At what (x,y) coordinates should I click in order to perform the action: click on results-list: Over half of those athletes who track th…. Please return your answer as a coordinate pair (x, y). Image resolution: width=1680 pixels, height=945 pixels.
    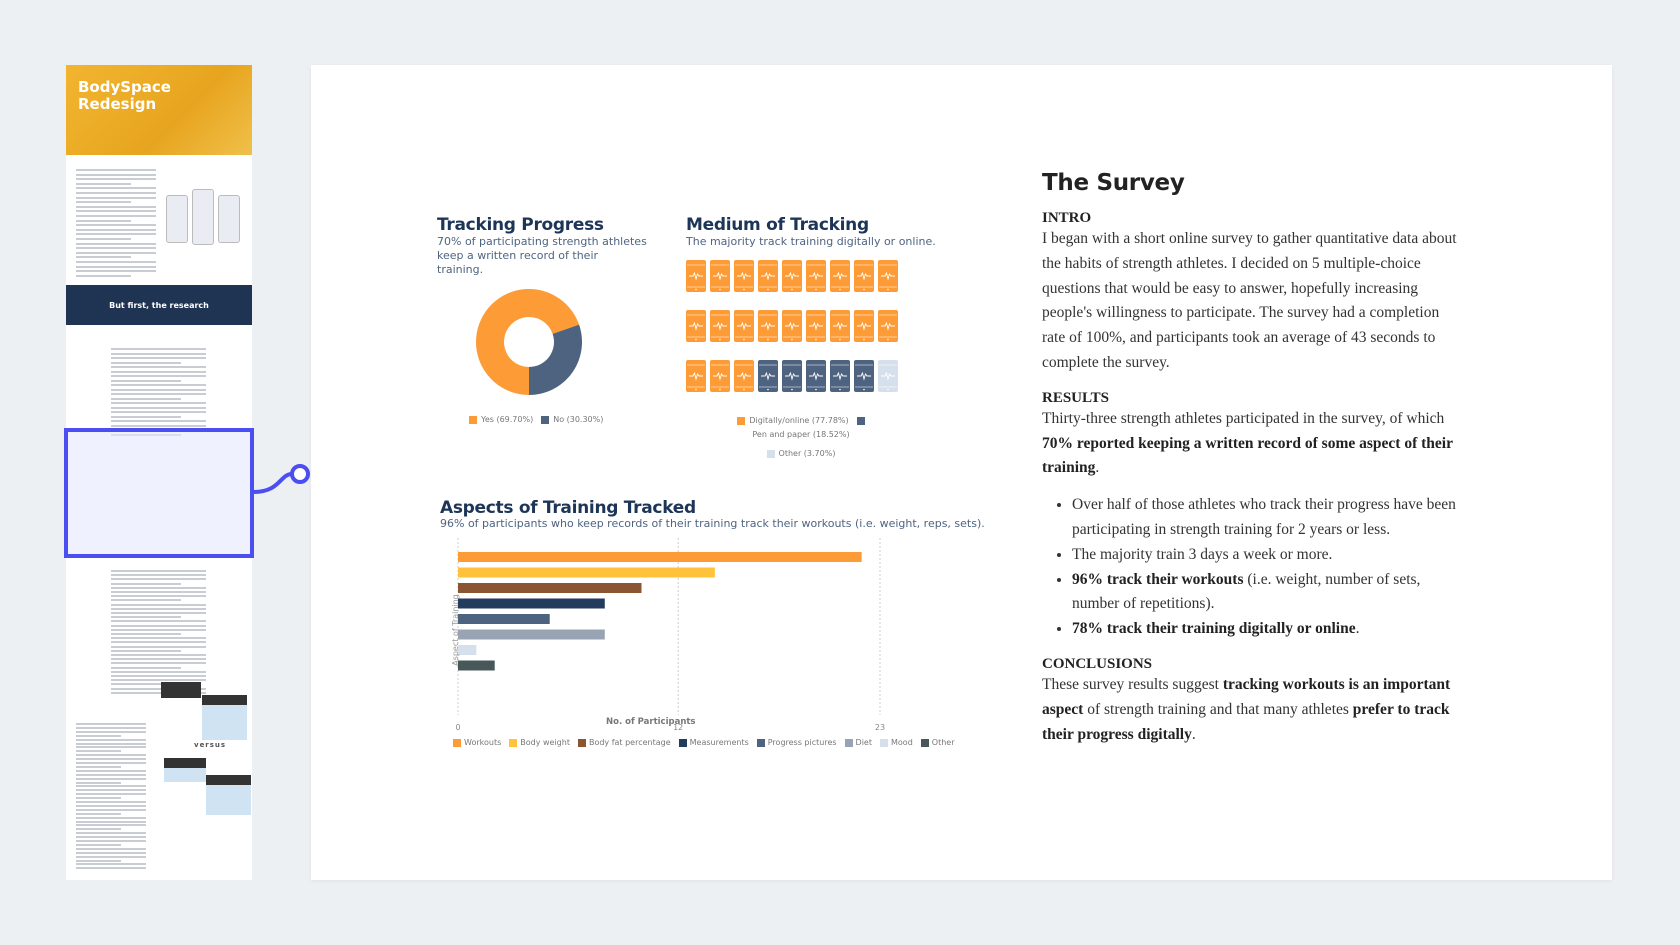
    Looking at the image, I should click on (1267, 567).